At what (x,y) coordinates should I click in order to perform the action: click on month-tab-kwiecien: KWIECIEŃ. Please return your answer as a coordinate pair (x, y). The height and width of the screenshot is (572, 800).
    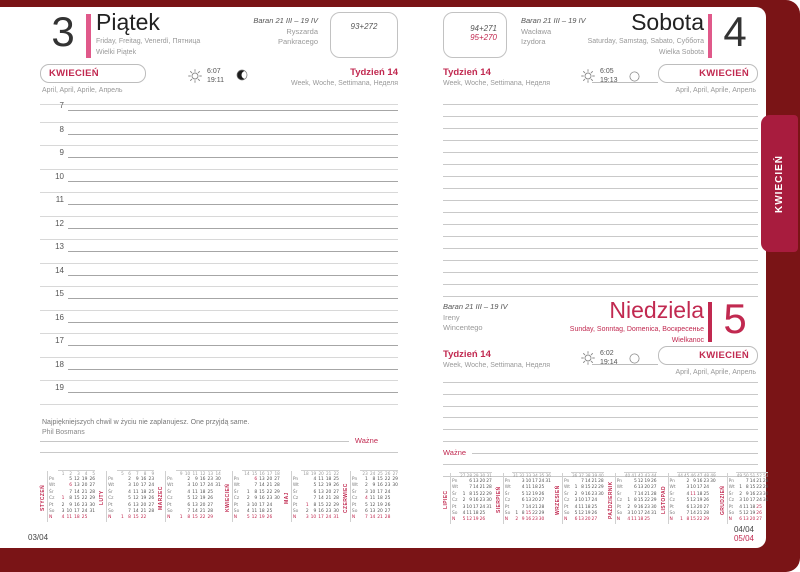
    Looking at the image, I should click on (779, 183).